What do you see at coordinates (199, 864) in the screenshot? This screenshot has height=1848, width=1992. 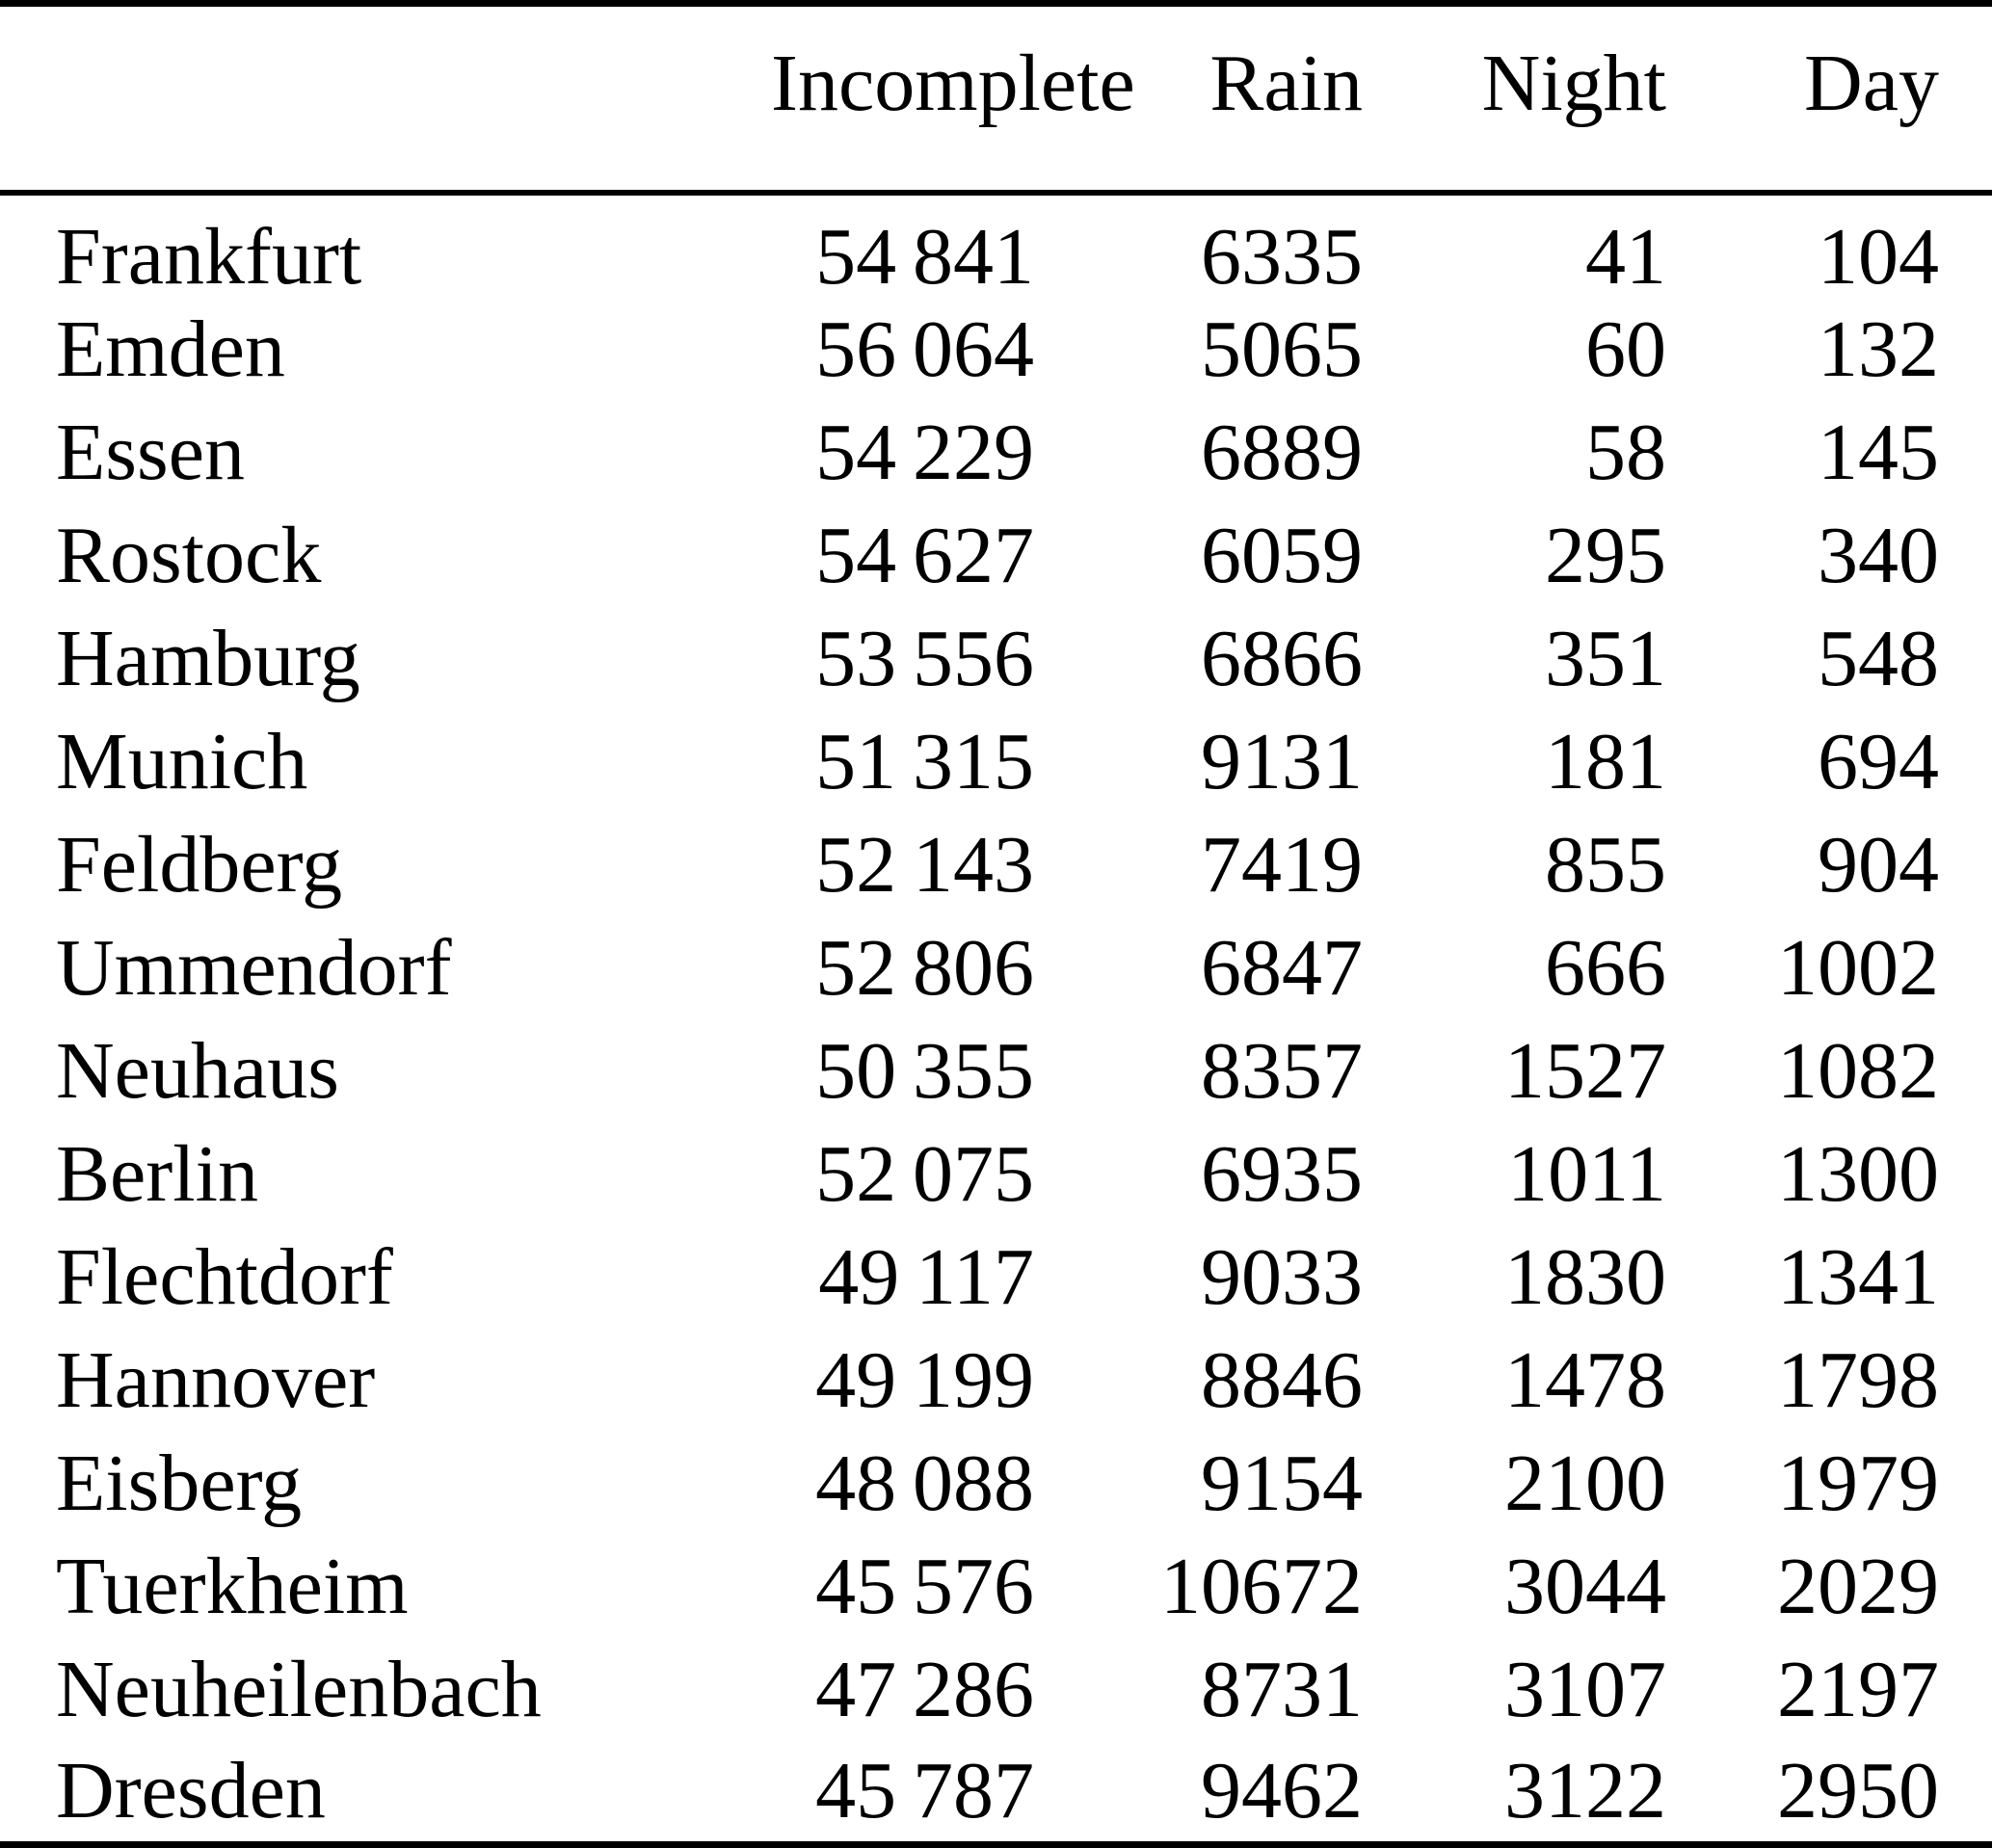 I see `cell-city: Feldberg` at bounding box center [199, 864].